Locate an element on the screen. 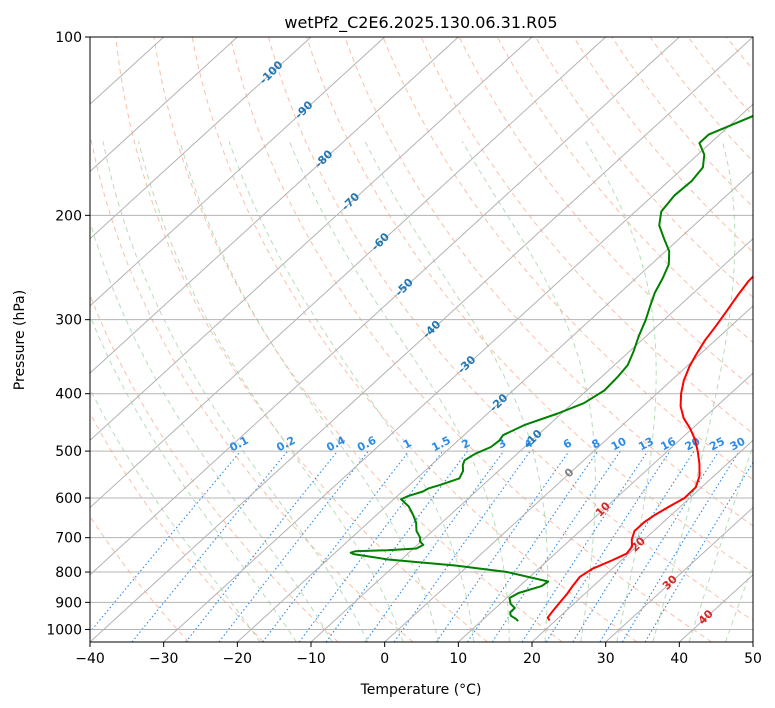  isotherm-label: -100 is located at coordinates (271, 72).